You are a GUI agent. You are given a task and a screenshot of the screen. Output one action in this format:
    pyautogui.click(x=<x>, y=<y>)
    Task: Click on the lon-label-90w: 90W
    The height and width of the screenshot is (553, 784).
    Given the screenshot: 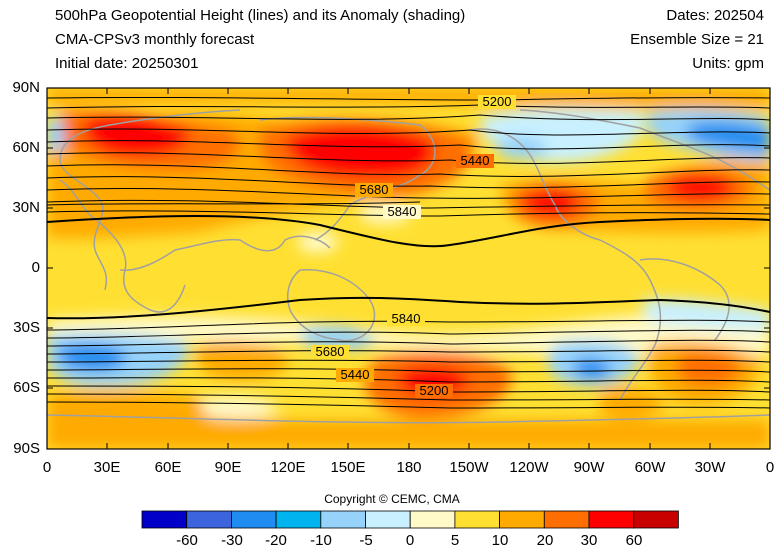 What is the action you would take?
    pyautogui.click(x=589, y=467)
    